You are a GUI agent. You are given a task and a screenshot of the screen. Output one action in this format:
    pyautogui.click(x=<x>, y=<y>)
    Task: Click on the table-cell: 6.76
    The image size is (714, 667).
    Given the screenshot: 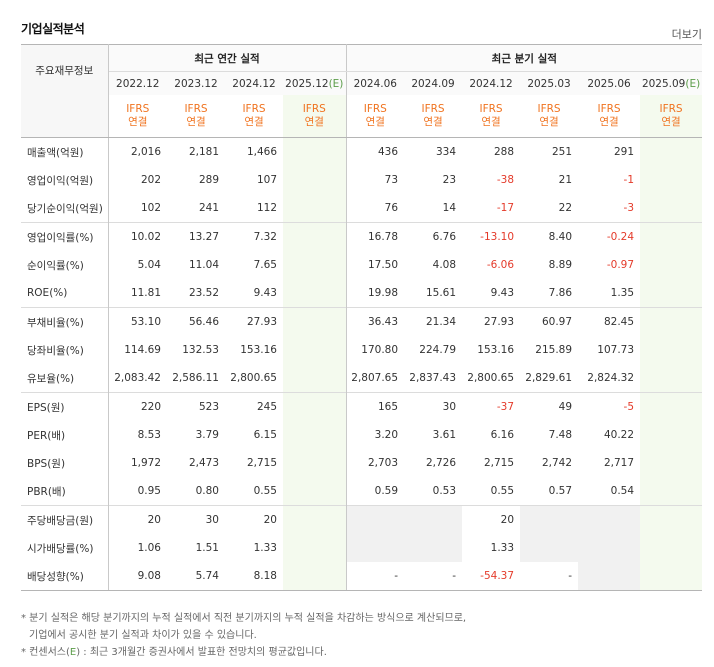 What is the action you would take?
    pyautogui.click(x=433, y=236)
    